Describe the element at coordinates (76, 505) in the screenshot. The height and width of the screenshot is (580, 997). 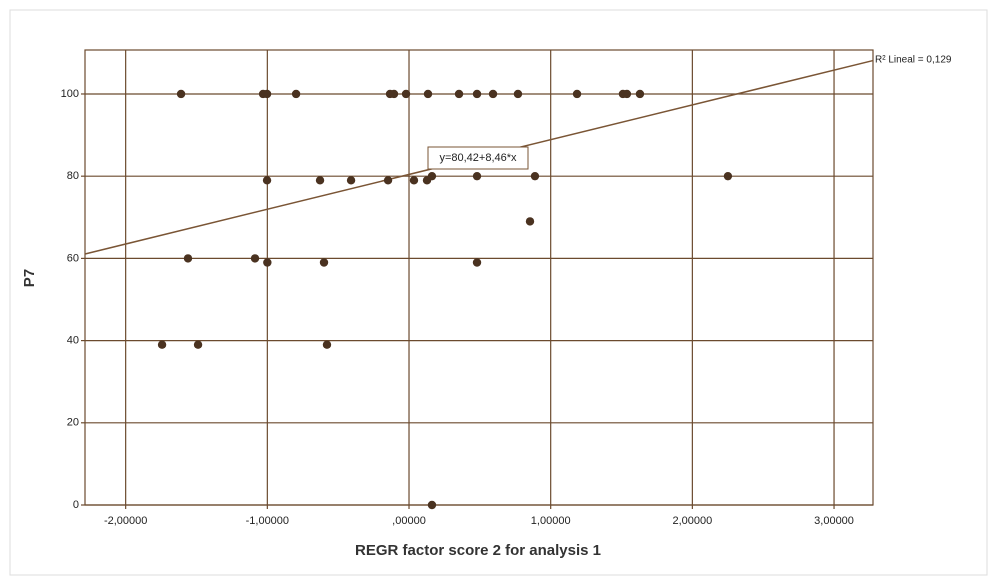
I see `y-tick-label: 0` at that location.